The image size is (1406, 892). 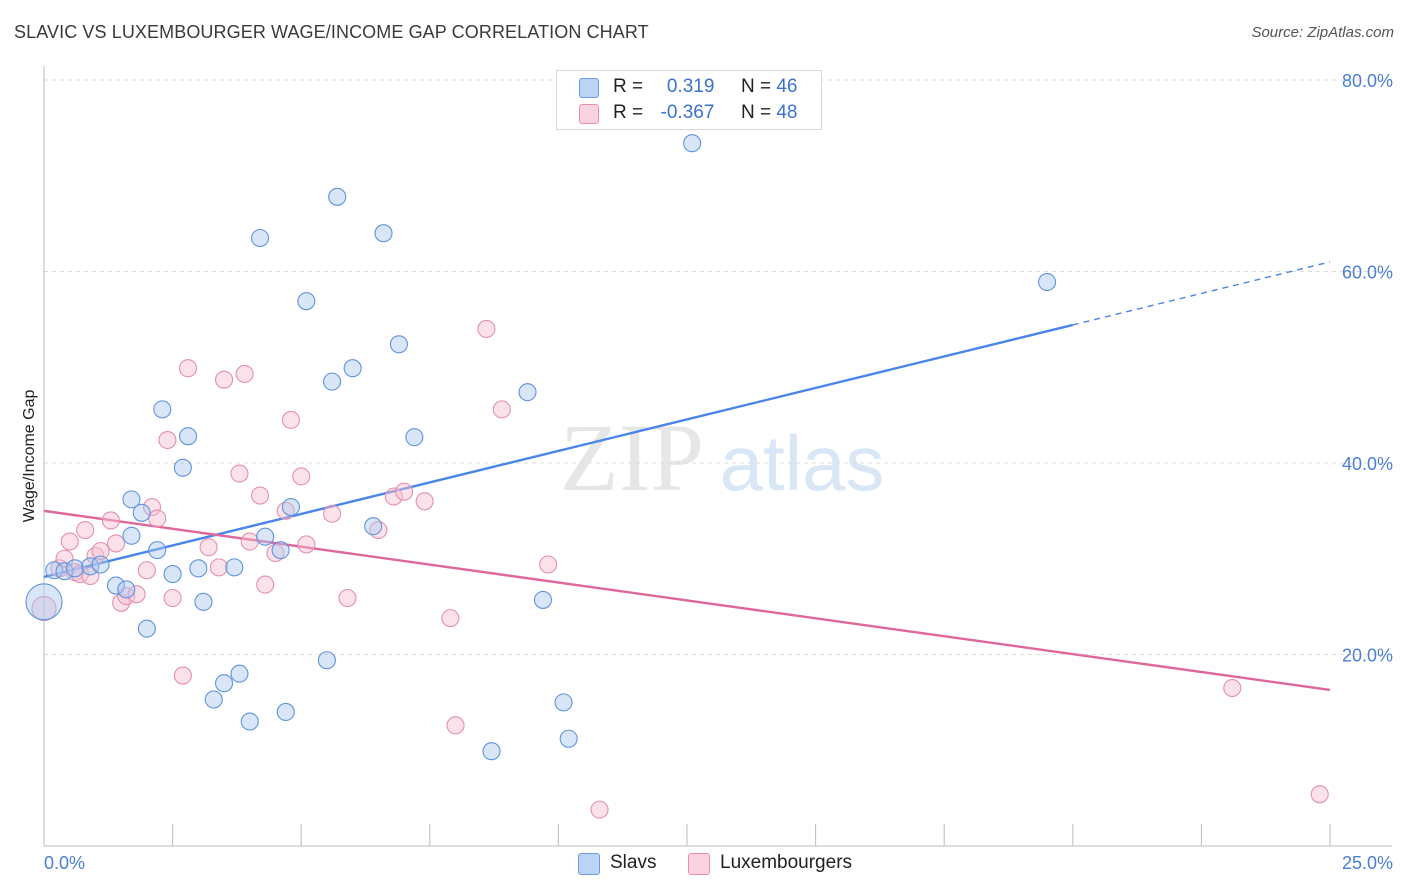 I want to click on y-tick-label: 40.0%, so click(x=1367, y=464).